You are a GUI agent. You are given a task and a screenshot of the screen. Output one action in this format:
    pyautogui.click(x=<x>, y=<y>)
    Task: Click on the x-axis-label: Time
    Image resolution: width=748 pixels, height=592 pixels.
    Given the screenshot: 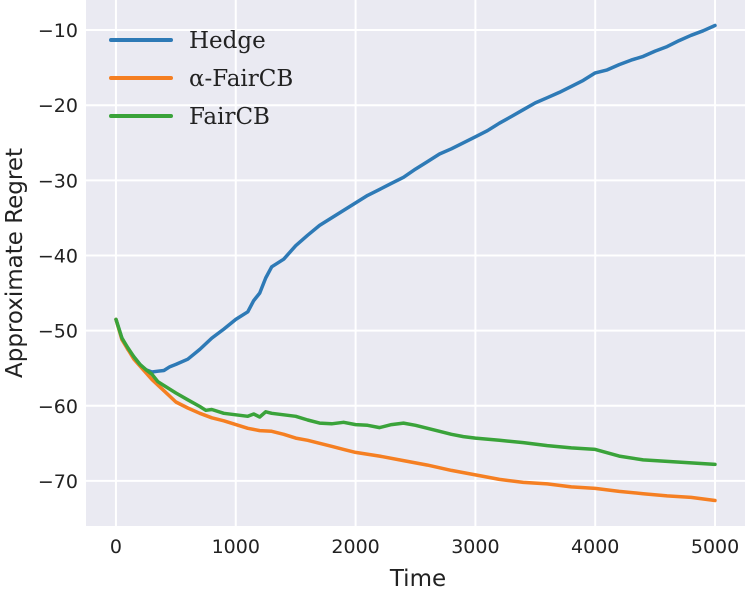 What is the action you would take?
    pyautogui.click(x=417, y=579)
    